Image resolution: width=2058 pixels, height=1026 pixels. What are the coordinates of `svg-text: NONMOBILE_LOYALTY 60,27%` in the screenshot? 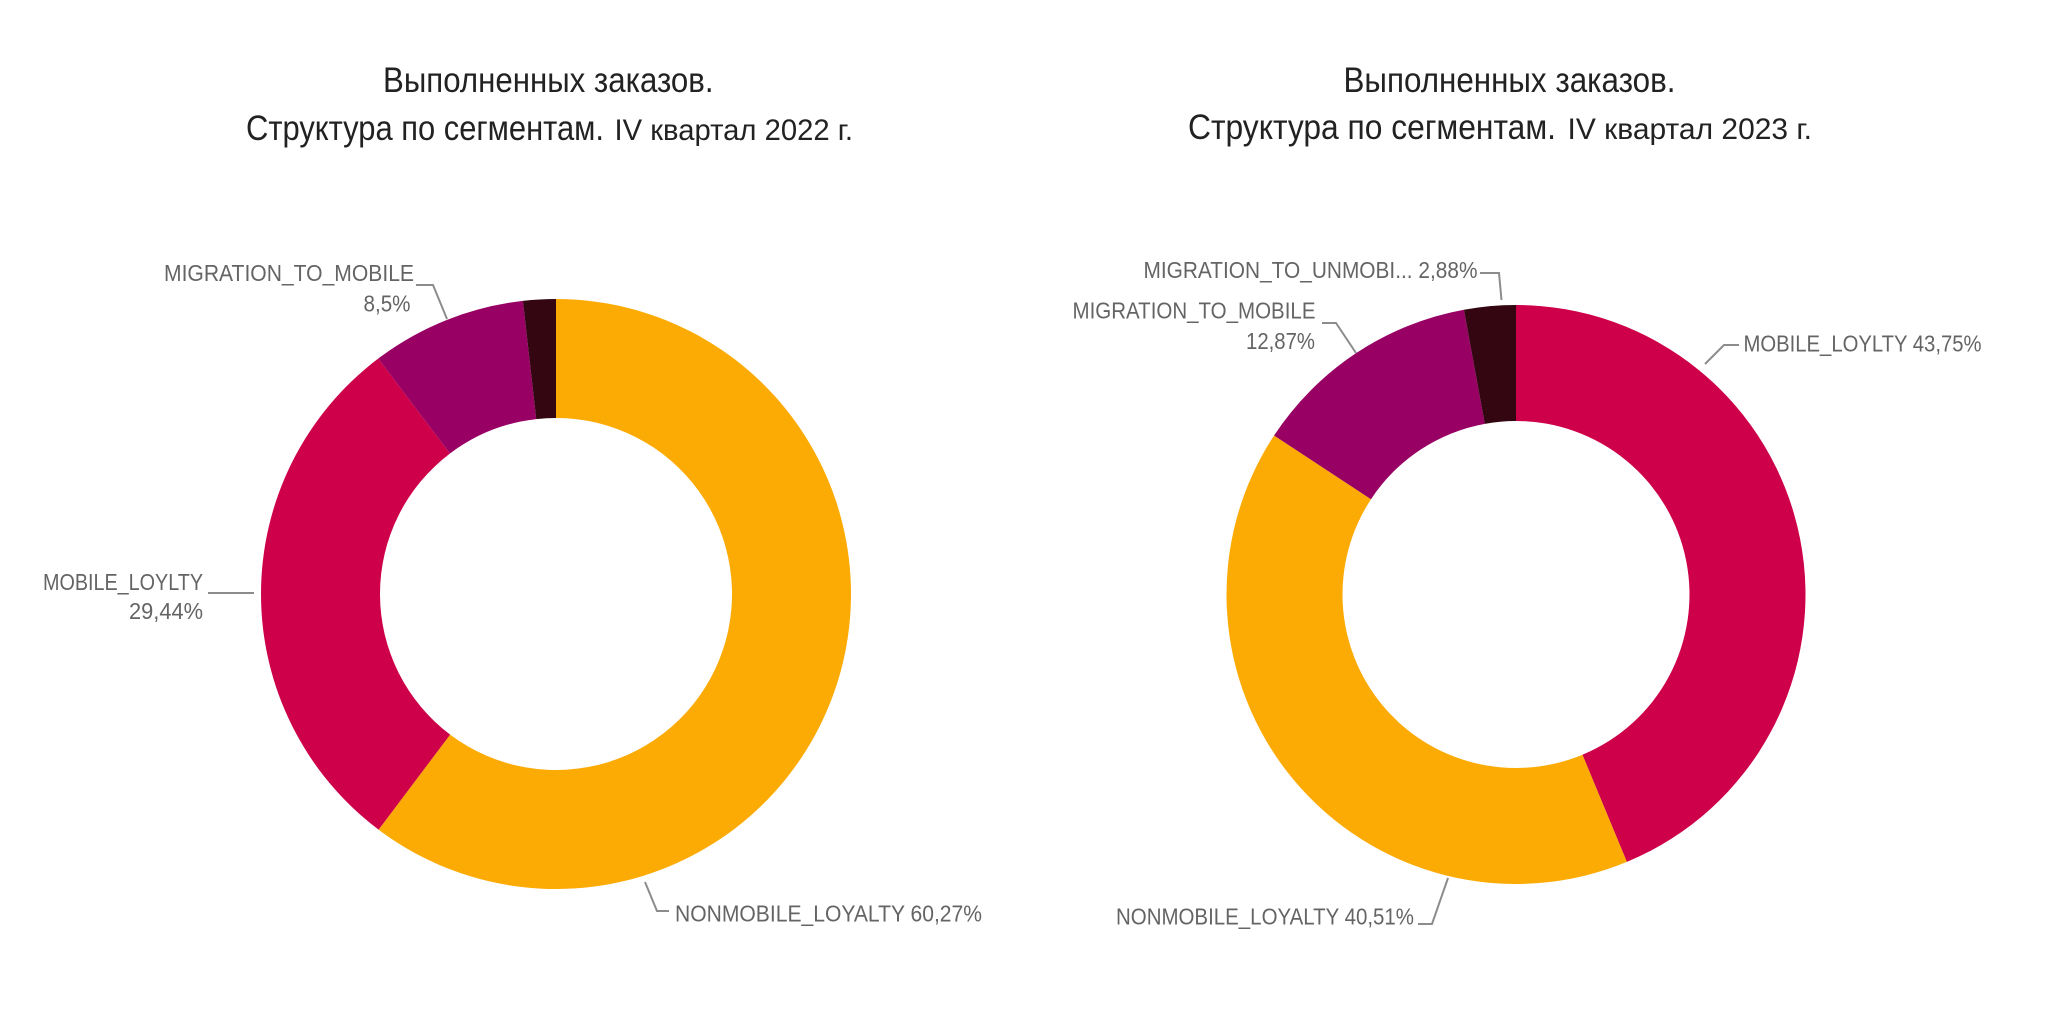 It's located at (828, 914).